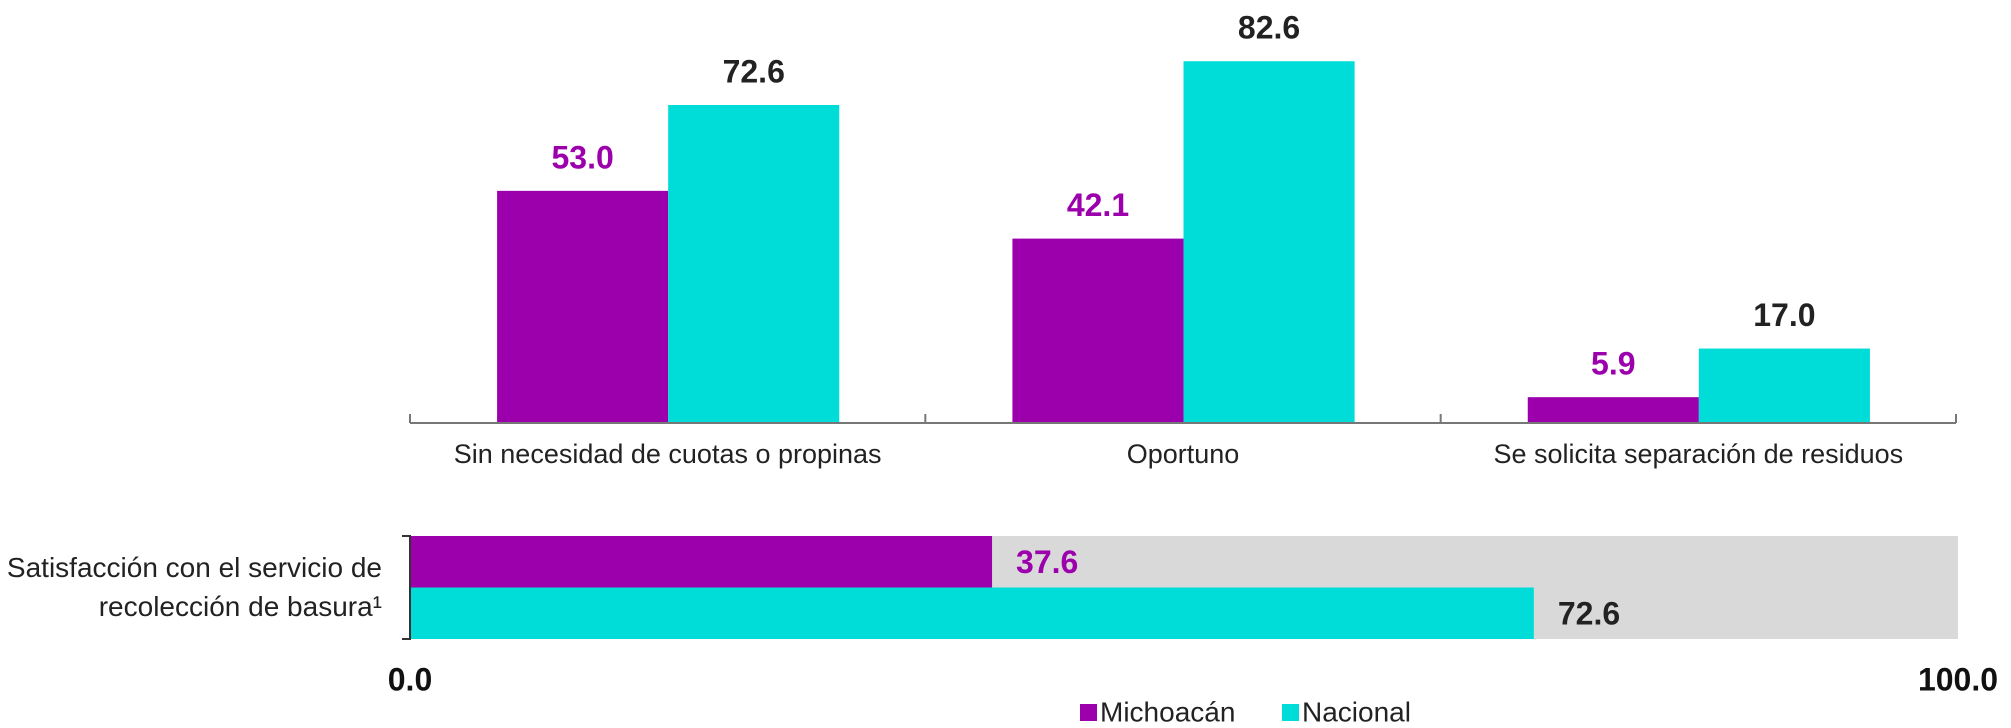 The height and width of the screenshot is (728, 2011). Describe the element at coordinates (1167, 711) in the screenshot. I see `legend-label: Michoacán` at that location.